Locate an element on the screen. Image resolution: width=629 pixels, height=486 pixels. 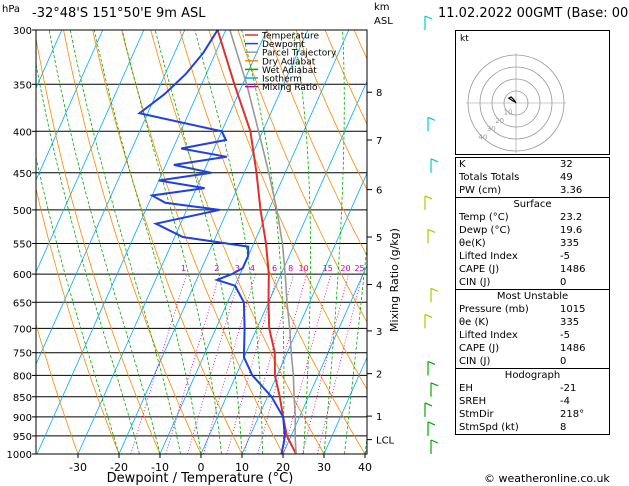
altitude-tick-label: 2 is located at coordinates (379, 375).